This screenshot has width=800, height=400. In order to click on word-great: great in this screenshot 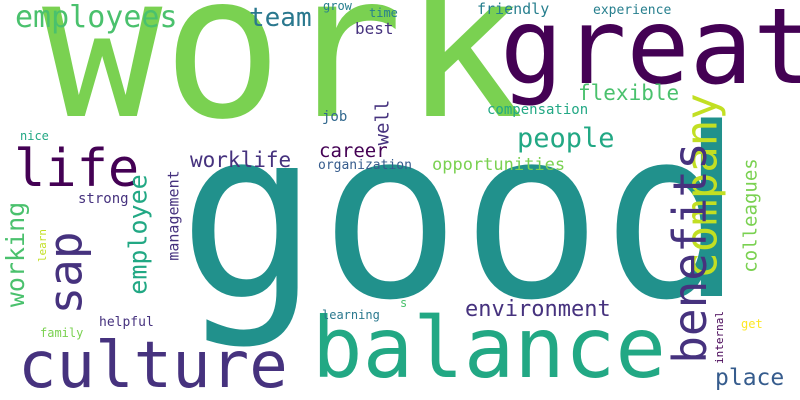, I will do `click(650, 54)`.